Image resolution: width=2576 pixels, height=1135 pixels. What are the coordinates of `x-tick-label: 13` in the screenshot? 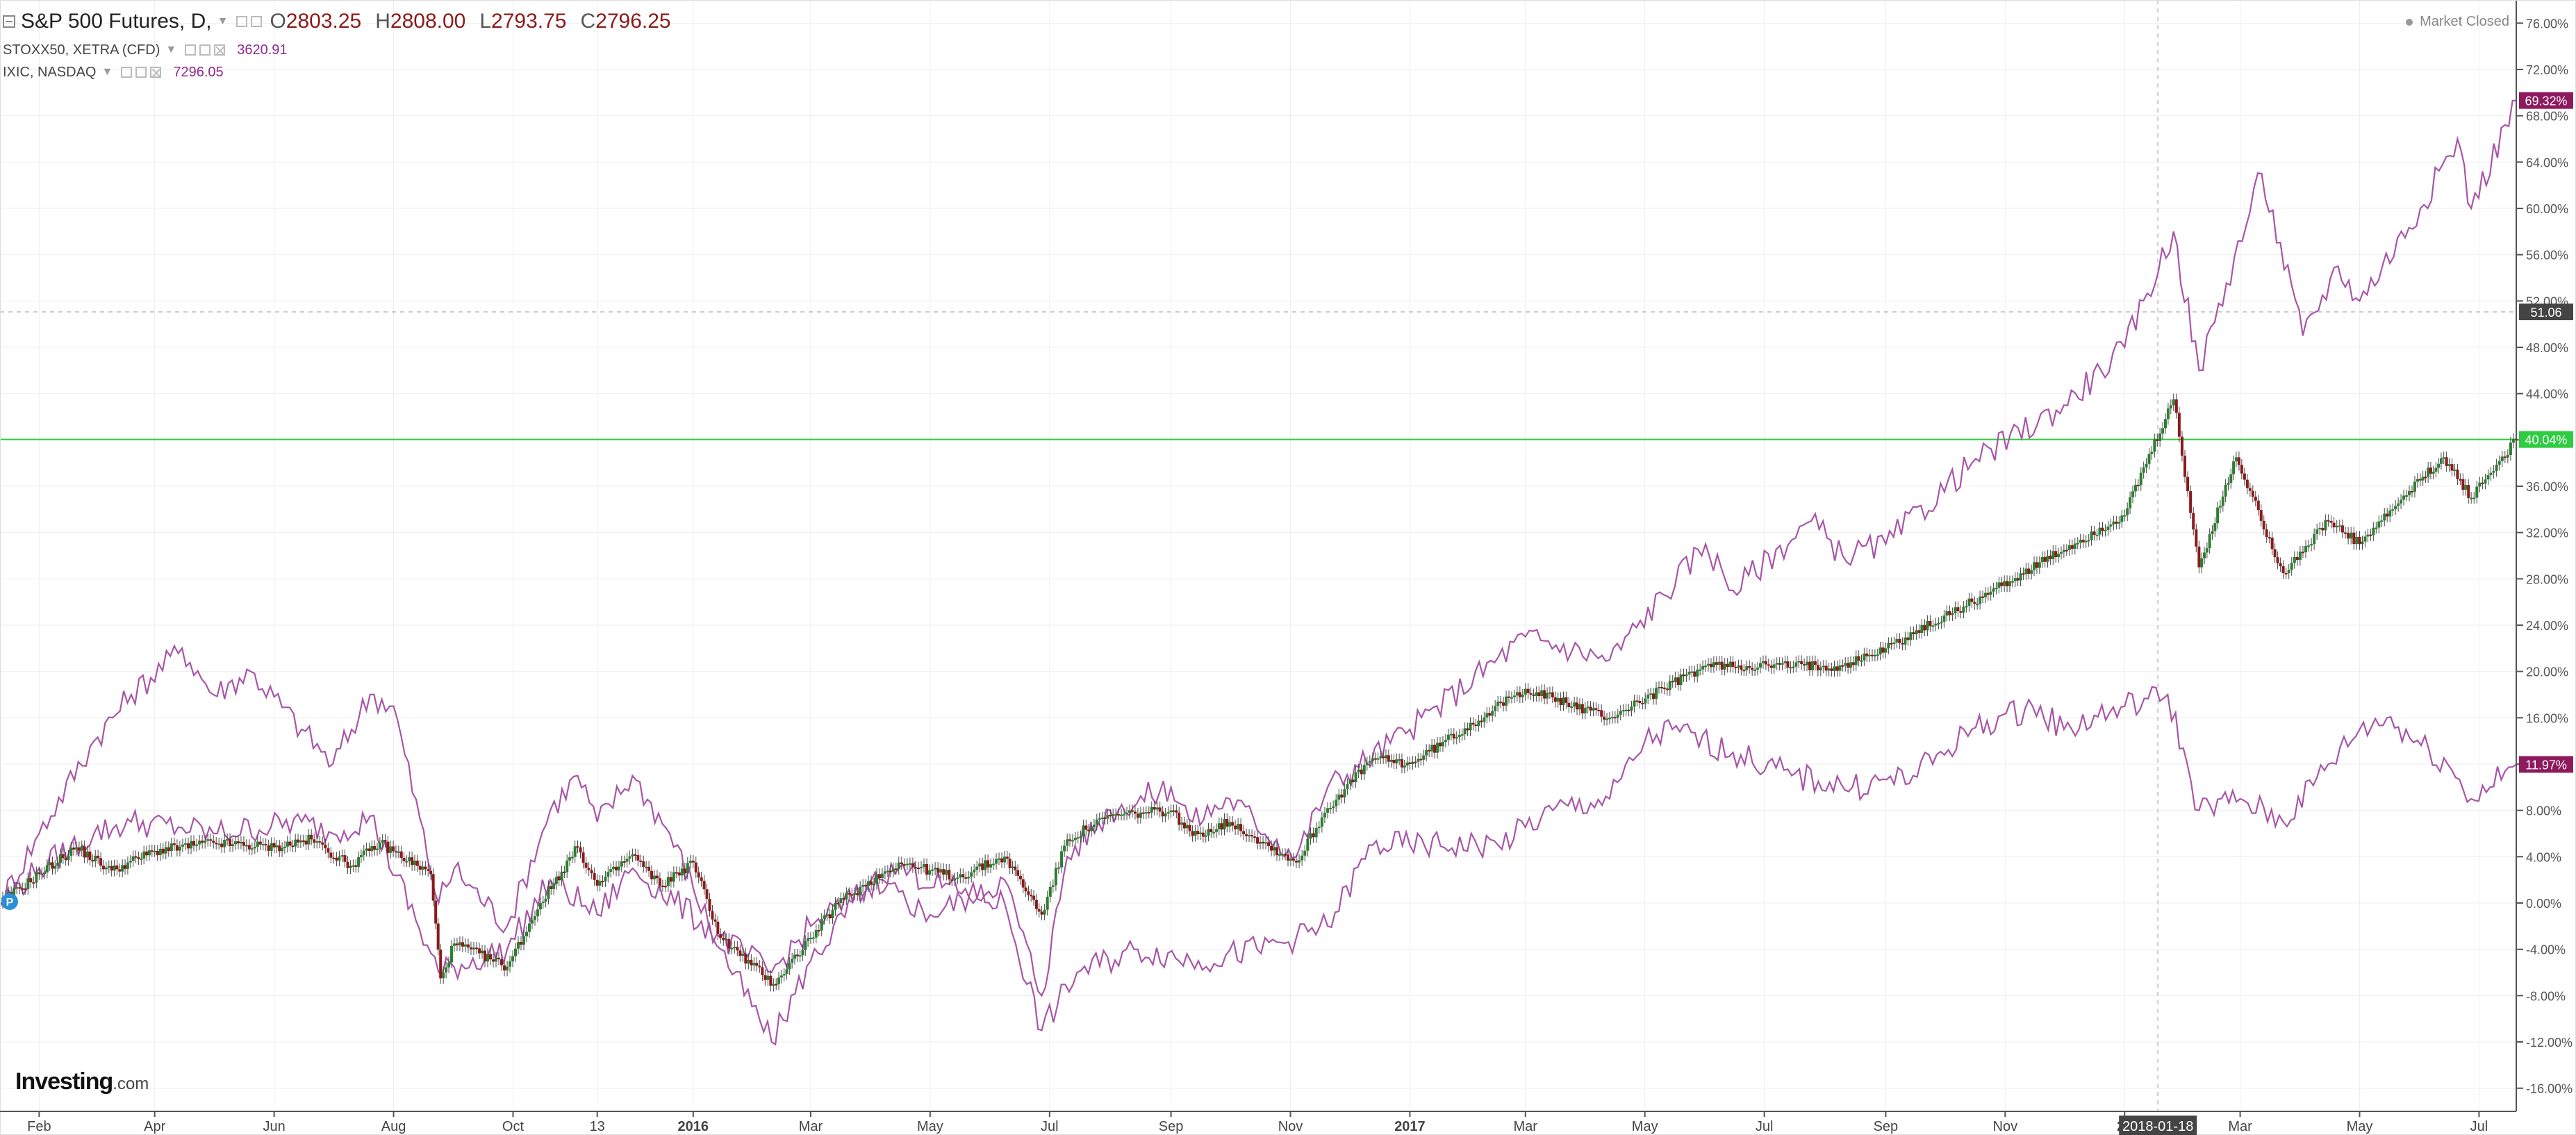 It's located at (598, 1126).